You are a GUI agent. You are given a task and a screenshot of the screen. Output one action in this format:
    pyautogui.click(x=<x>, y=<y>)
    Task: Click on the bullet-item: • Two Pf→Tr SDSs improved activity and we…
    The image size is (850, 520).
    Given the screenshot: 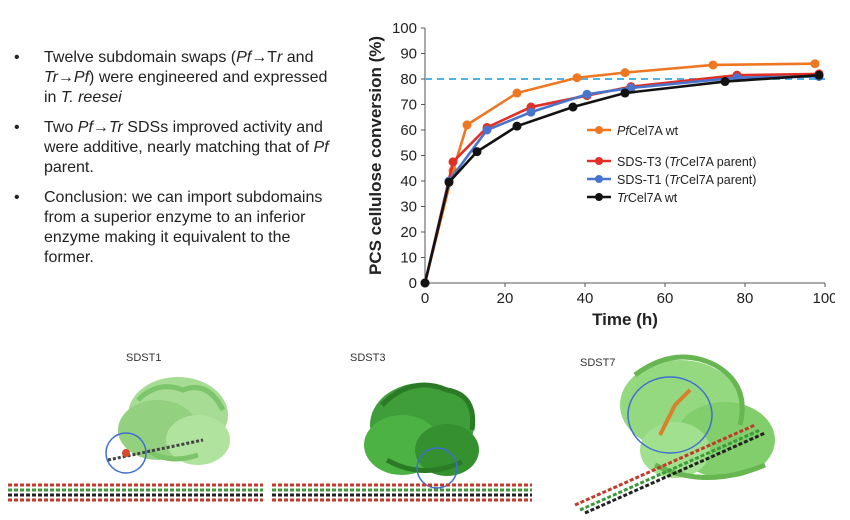 What is the action you would take?
    pyautogui.click(x=171, y=147)
    